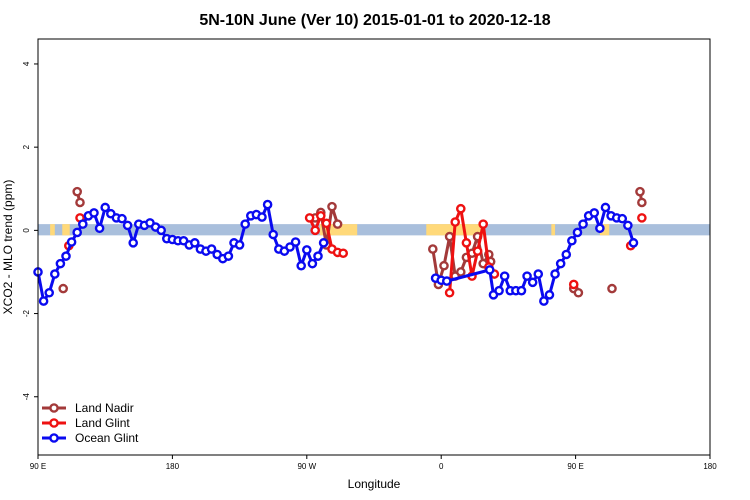 This screenshot has width=750, height=500. What do you see at coordinates (107, 438) in the screenshot?
I see `legend-label: Ocean Glint` at bounding box center [107, 438].